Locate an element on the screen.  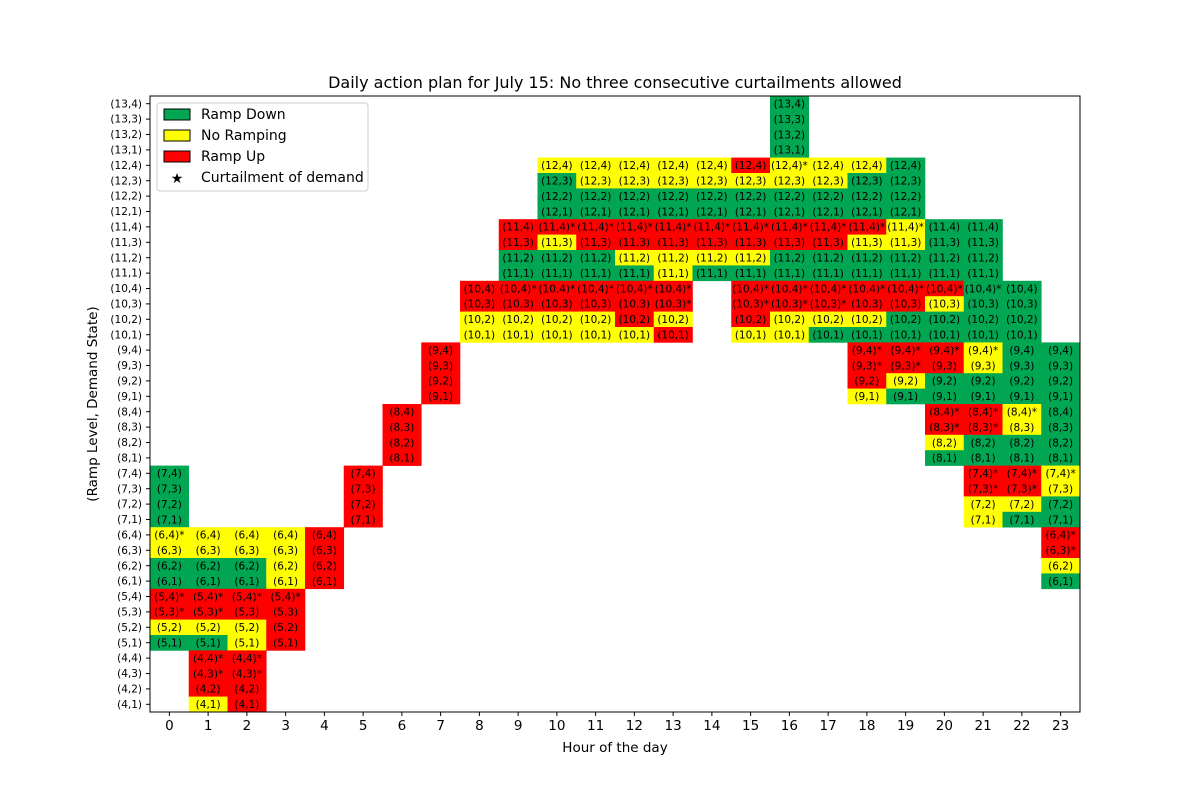
y-tick-label: (7,3) is located at coordinates (129, 489).